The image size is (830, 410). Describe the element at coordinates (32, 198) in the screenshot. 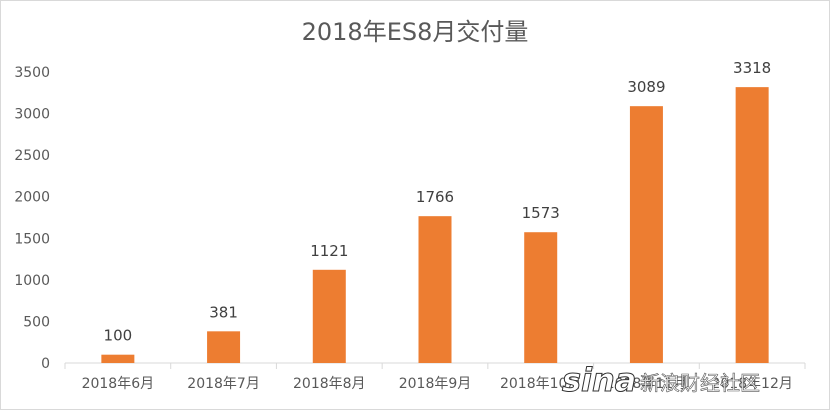

I see `y-tick-label: 2000` at that location.